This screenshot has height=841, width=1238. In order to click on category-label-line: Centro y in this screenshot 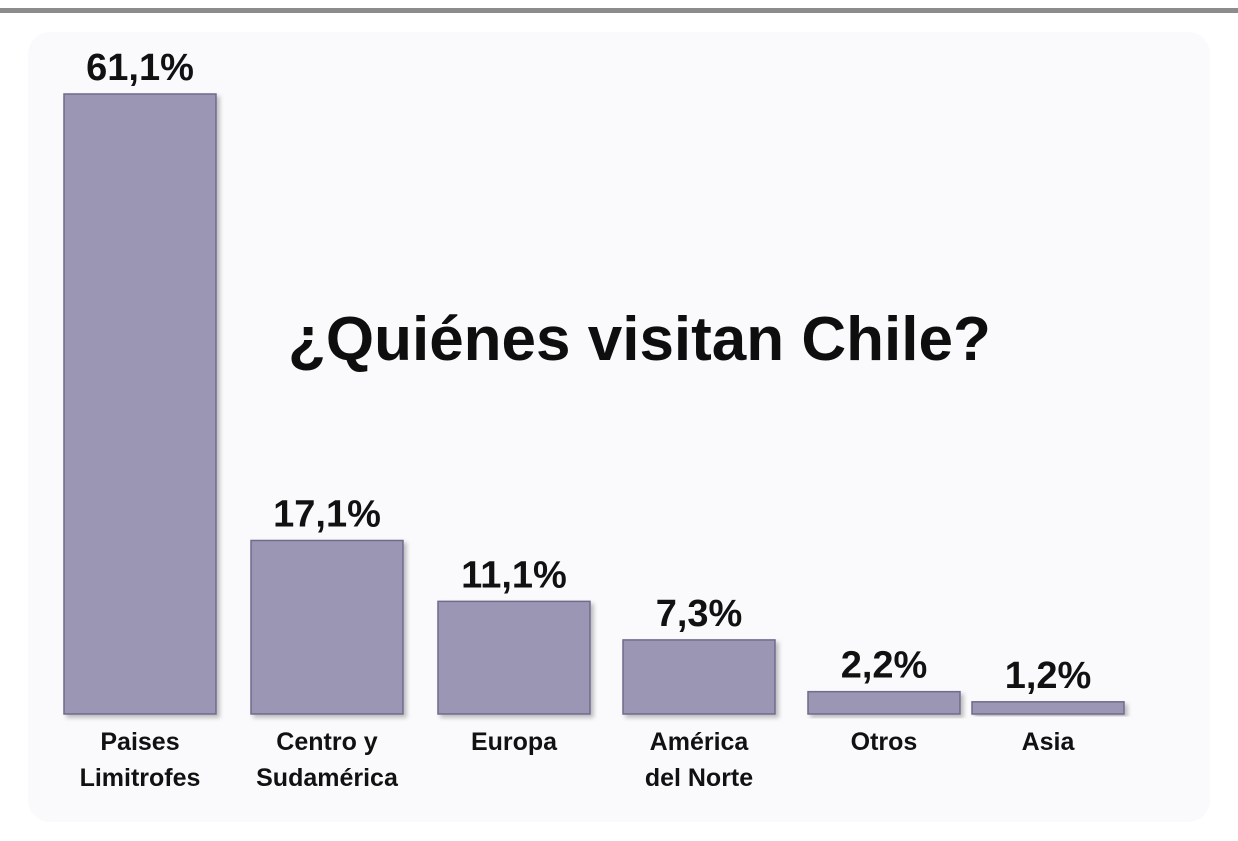, I will do `click(327, 742)`.